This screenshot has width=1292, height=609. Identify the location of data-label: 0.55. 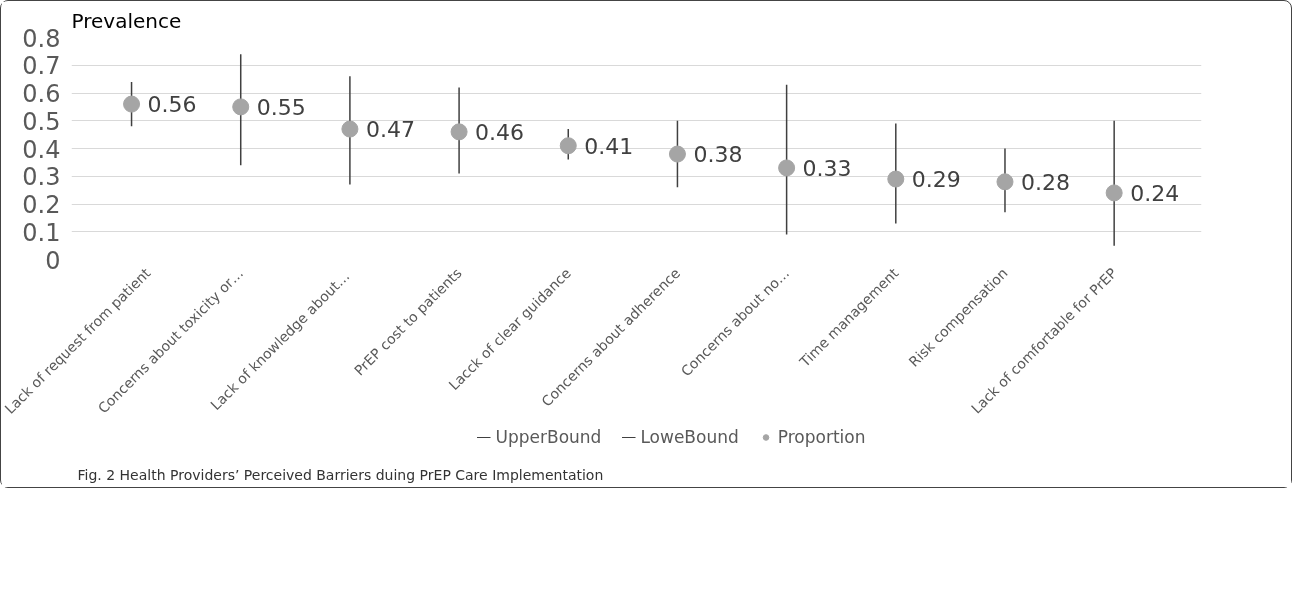
(281, 107).